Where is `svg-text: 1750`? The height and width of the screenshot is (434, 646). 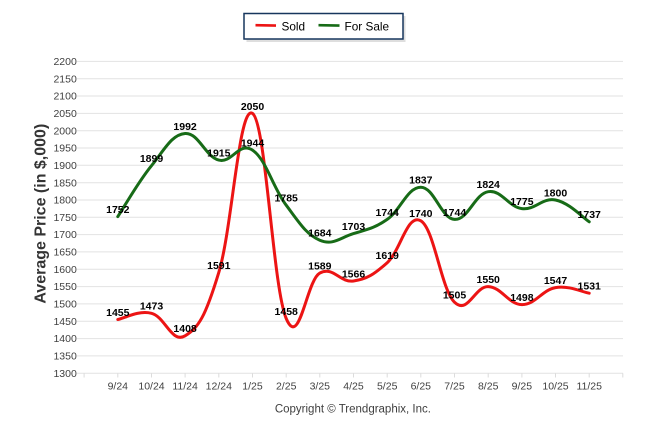
svg-text: 1750 is located at coordinates (65, 218).